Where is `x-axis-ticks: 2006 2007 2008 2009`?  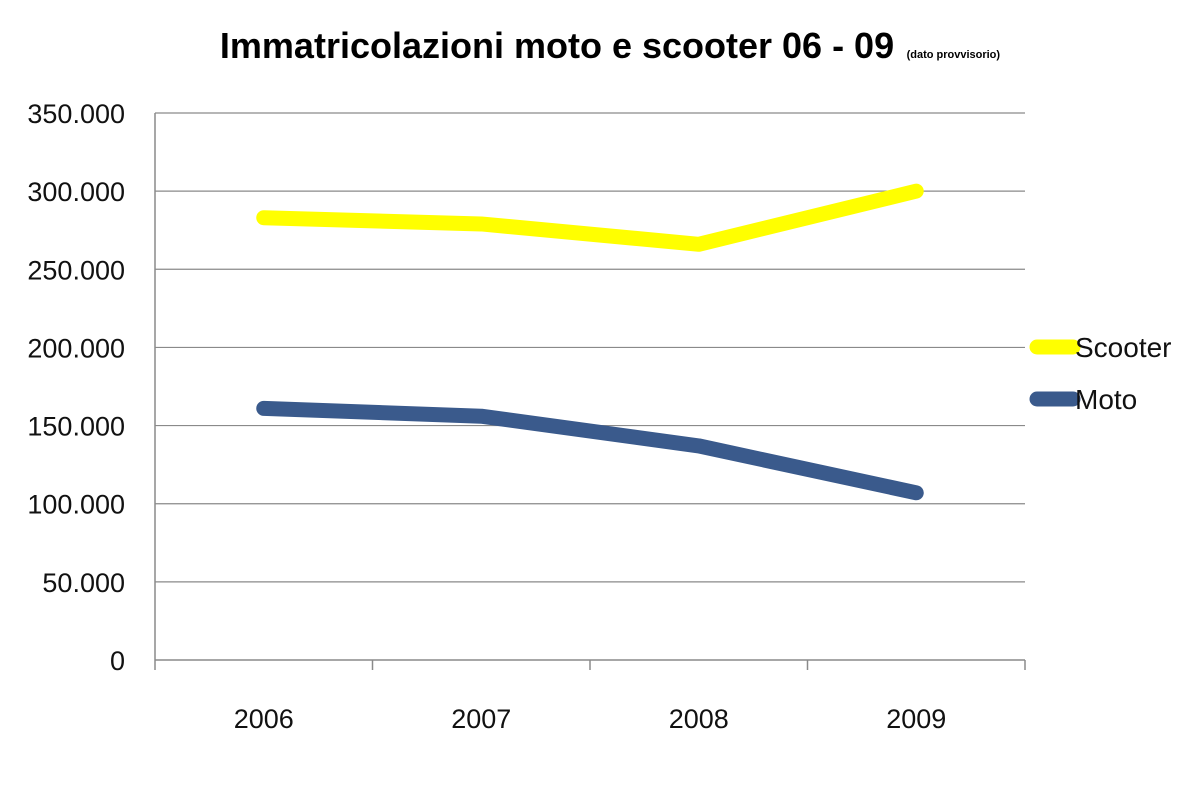
x-axis-ticks: 2006 2007 2008 2009 is located at coordinates (590, 719).